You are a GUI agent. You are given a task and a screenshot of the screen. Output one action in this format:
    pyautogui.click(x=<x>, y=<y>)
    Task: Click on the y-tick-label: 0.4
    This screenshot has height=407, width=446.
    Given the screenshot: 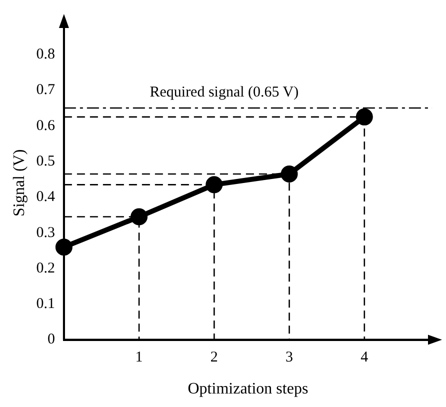 What is the action you would take?
    pyautogui.click(x=46, y=197)
    